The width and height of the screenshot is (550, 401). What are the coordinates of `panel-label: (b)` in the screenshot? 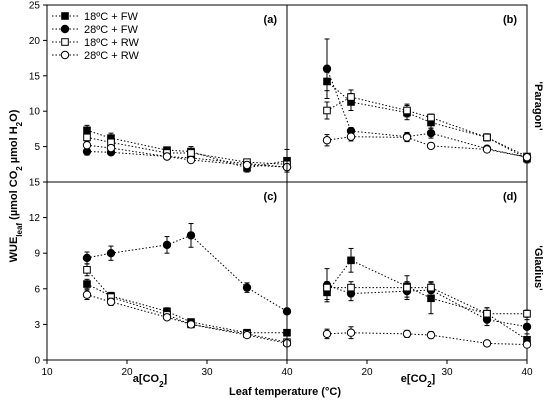 It's located at (510, 20).